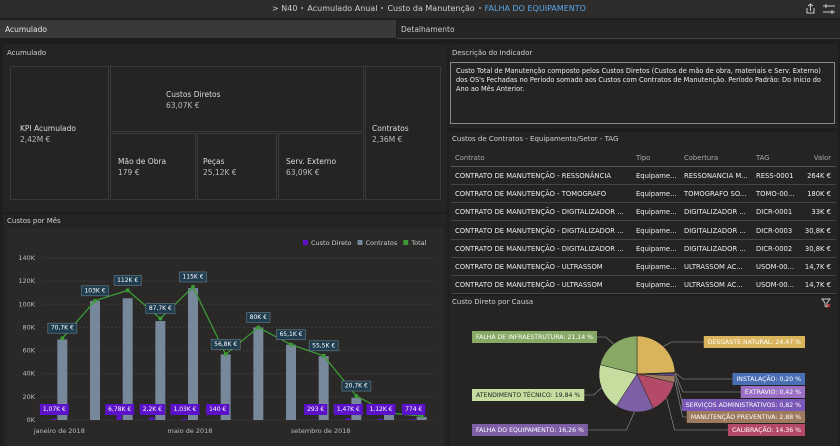 This screenshot has height=446, width=840. What do you see at coordinates (311, 161) in the screenshot?
I see `tile-label: Serv. Externo` at bounding box center [311, 161].